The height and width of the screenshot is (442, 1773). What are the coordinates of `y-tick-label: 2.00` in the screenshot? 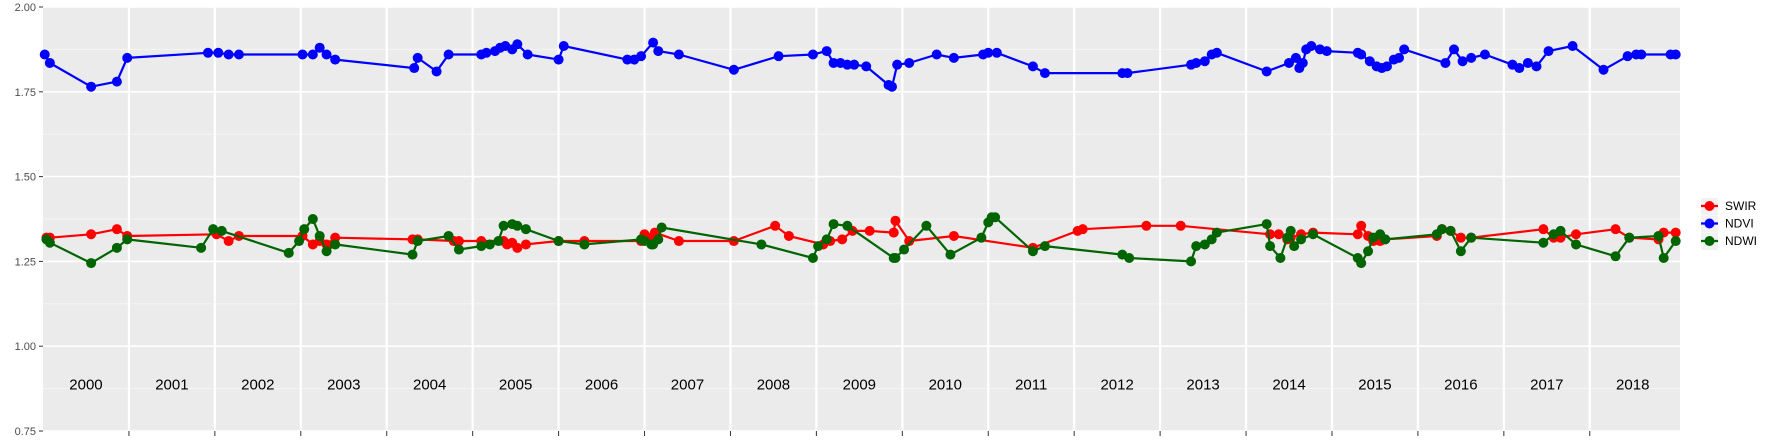 It's located at (25, 8).